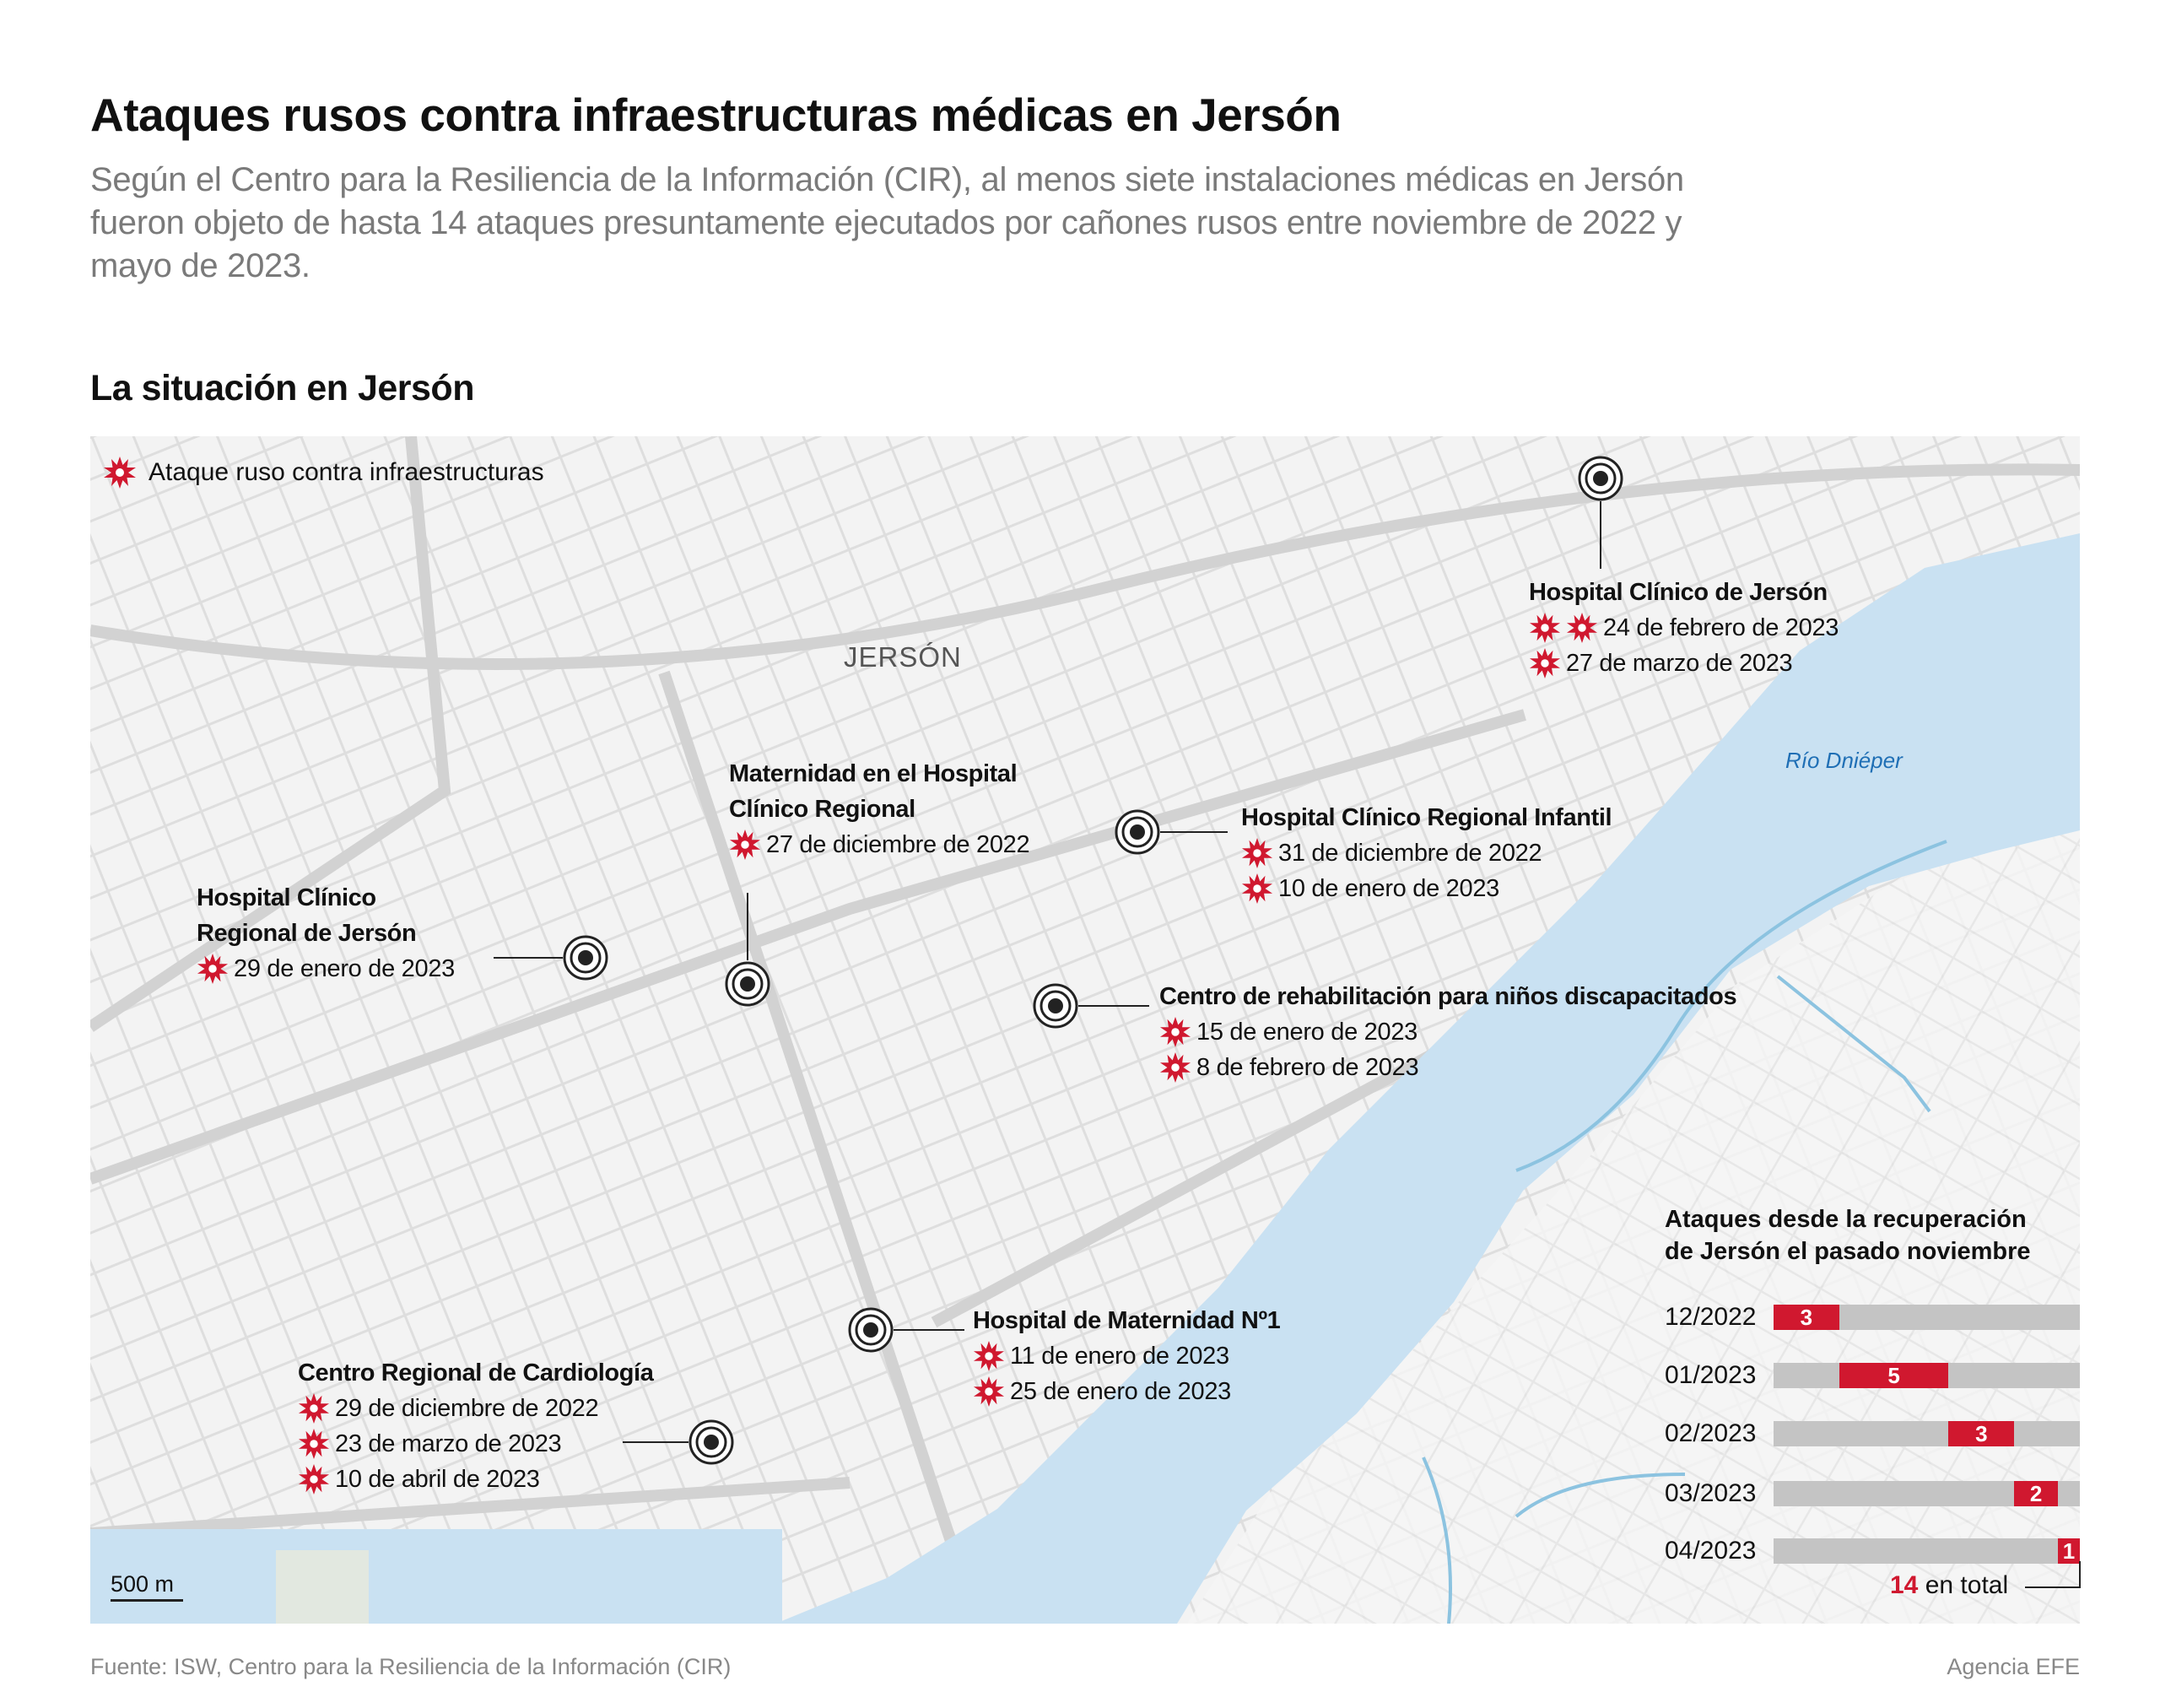 The width and height of the screenshot is (2160, 1708). Describe the element at coordinates (286, 897) in the screenshot. I see `hospital-name: Hospital Clínico` at that location.